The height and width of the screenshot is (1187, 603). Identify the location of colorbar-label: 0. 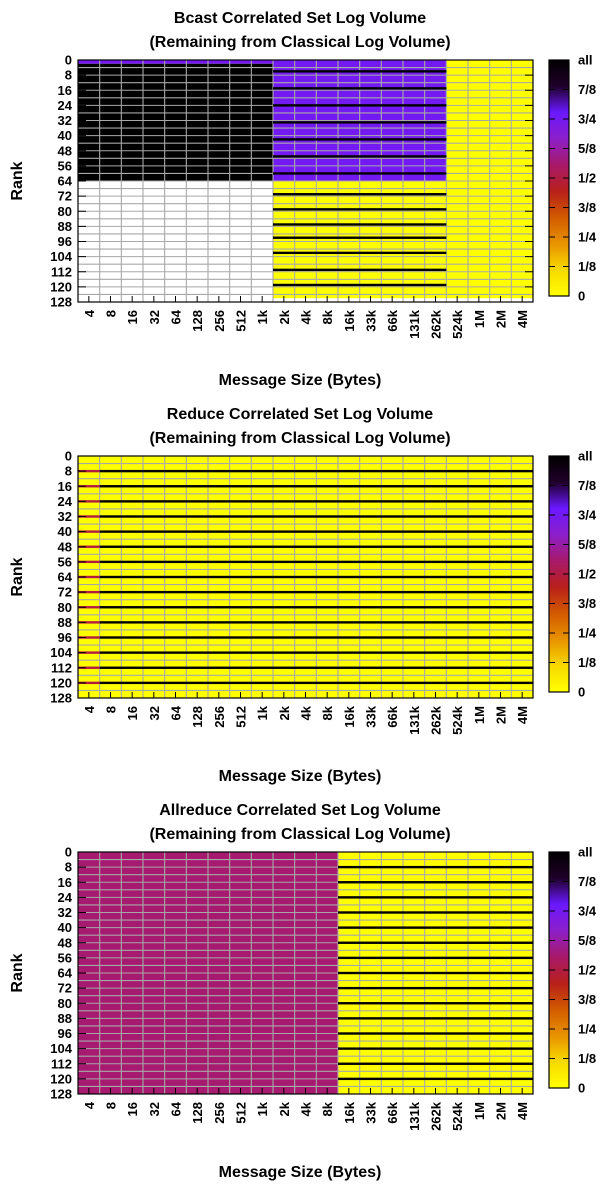
(581, 692).